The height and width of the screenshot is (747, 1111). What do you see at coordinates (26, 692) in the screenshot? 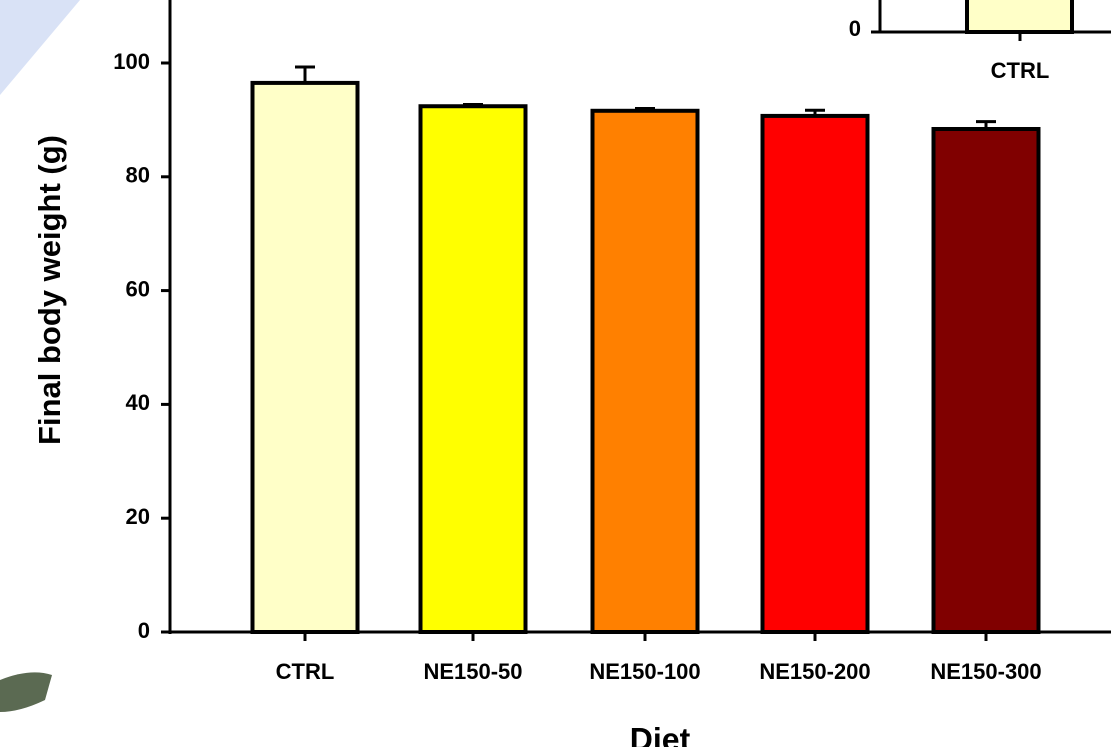
I see `watermark-leaf` at bounding box center [26, 692].